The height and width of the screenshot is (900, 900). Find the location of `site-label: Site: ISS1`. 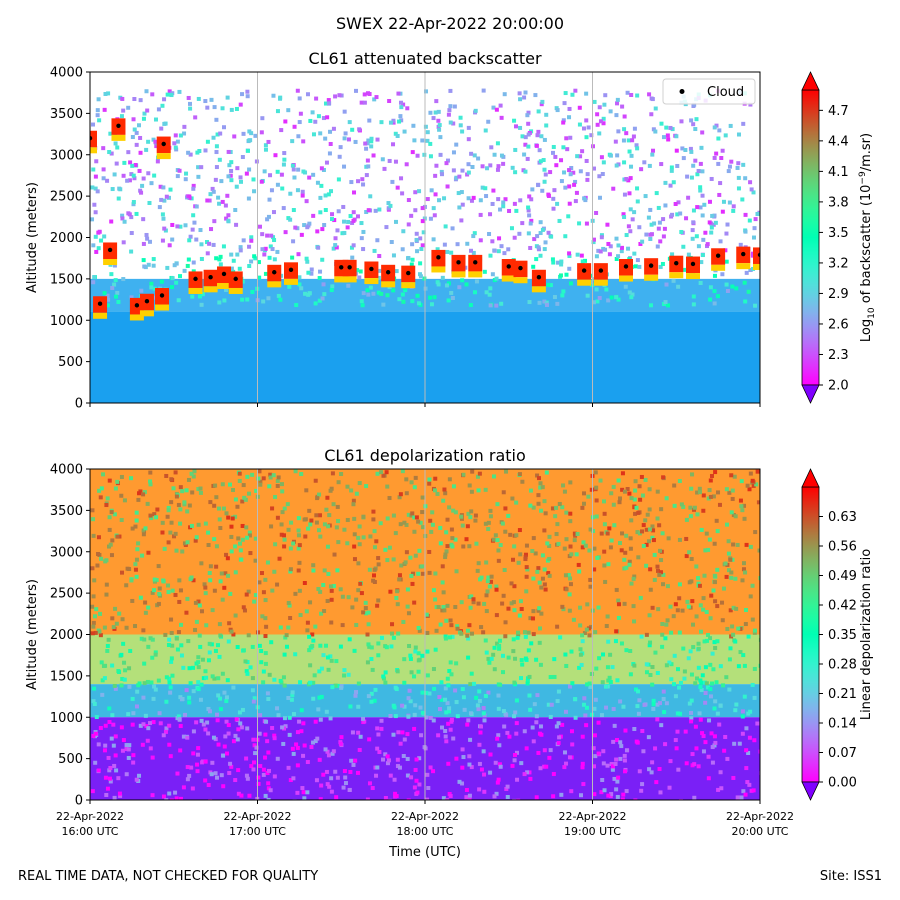

site-label: Site: ISS1 is located at coordinates (850, 876).